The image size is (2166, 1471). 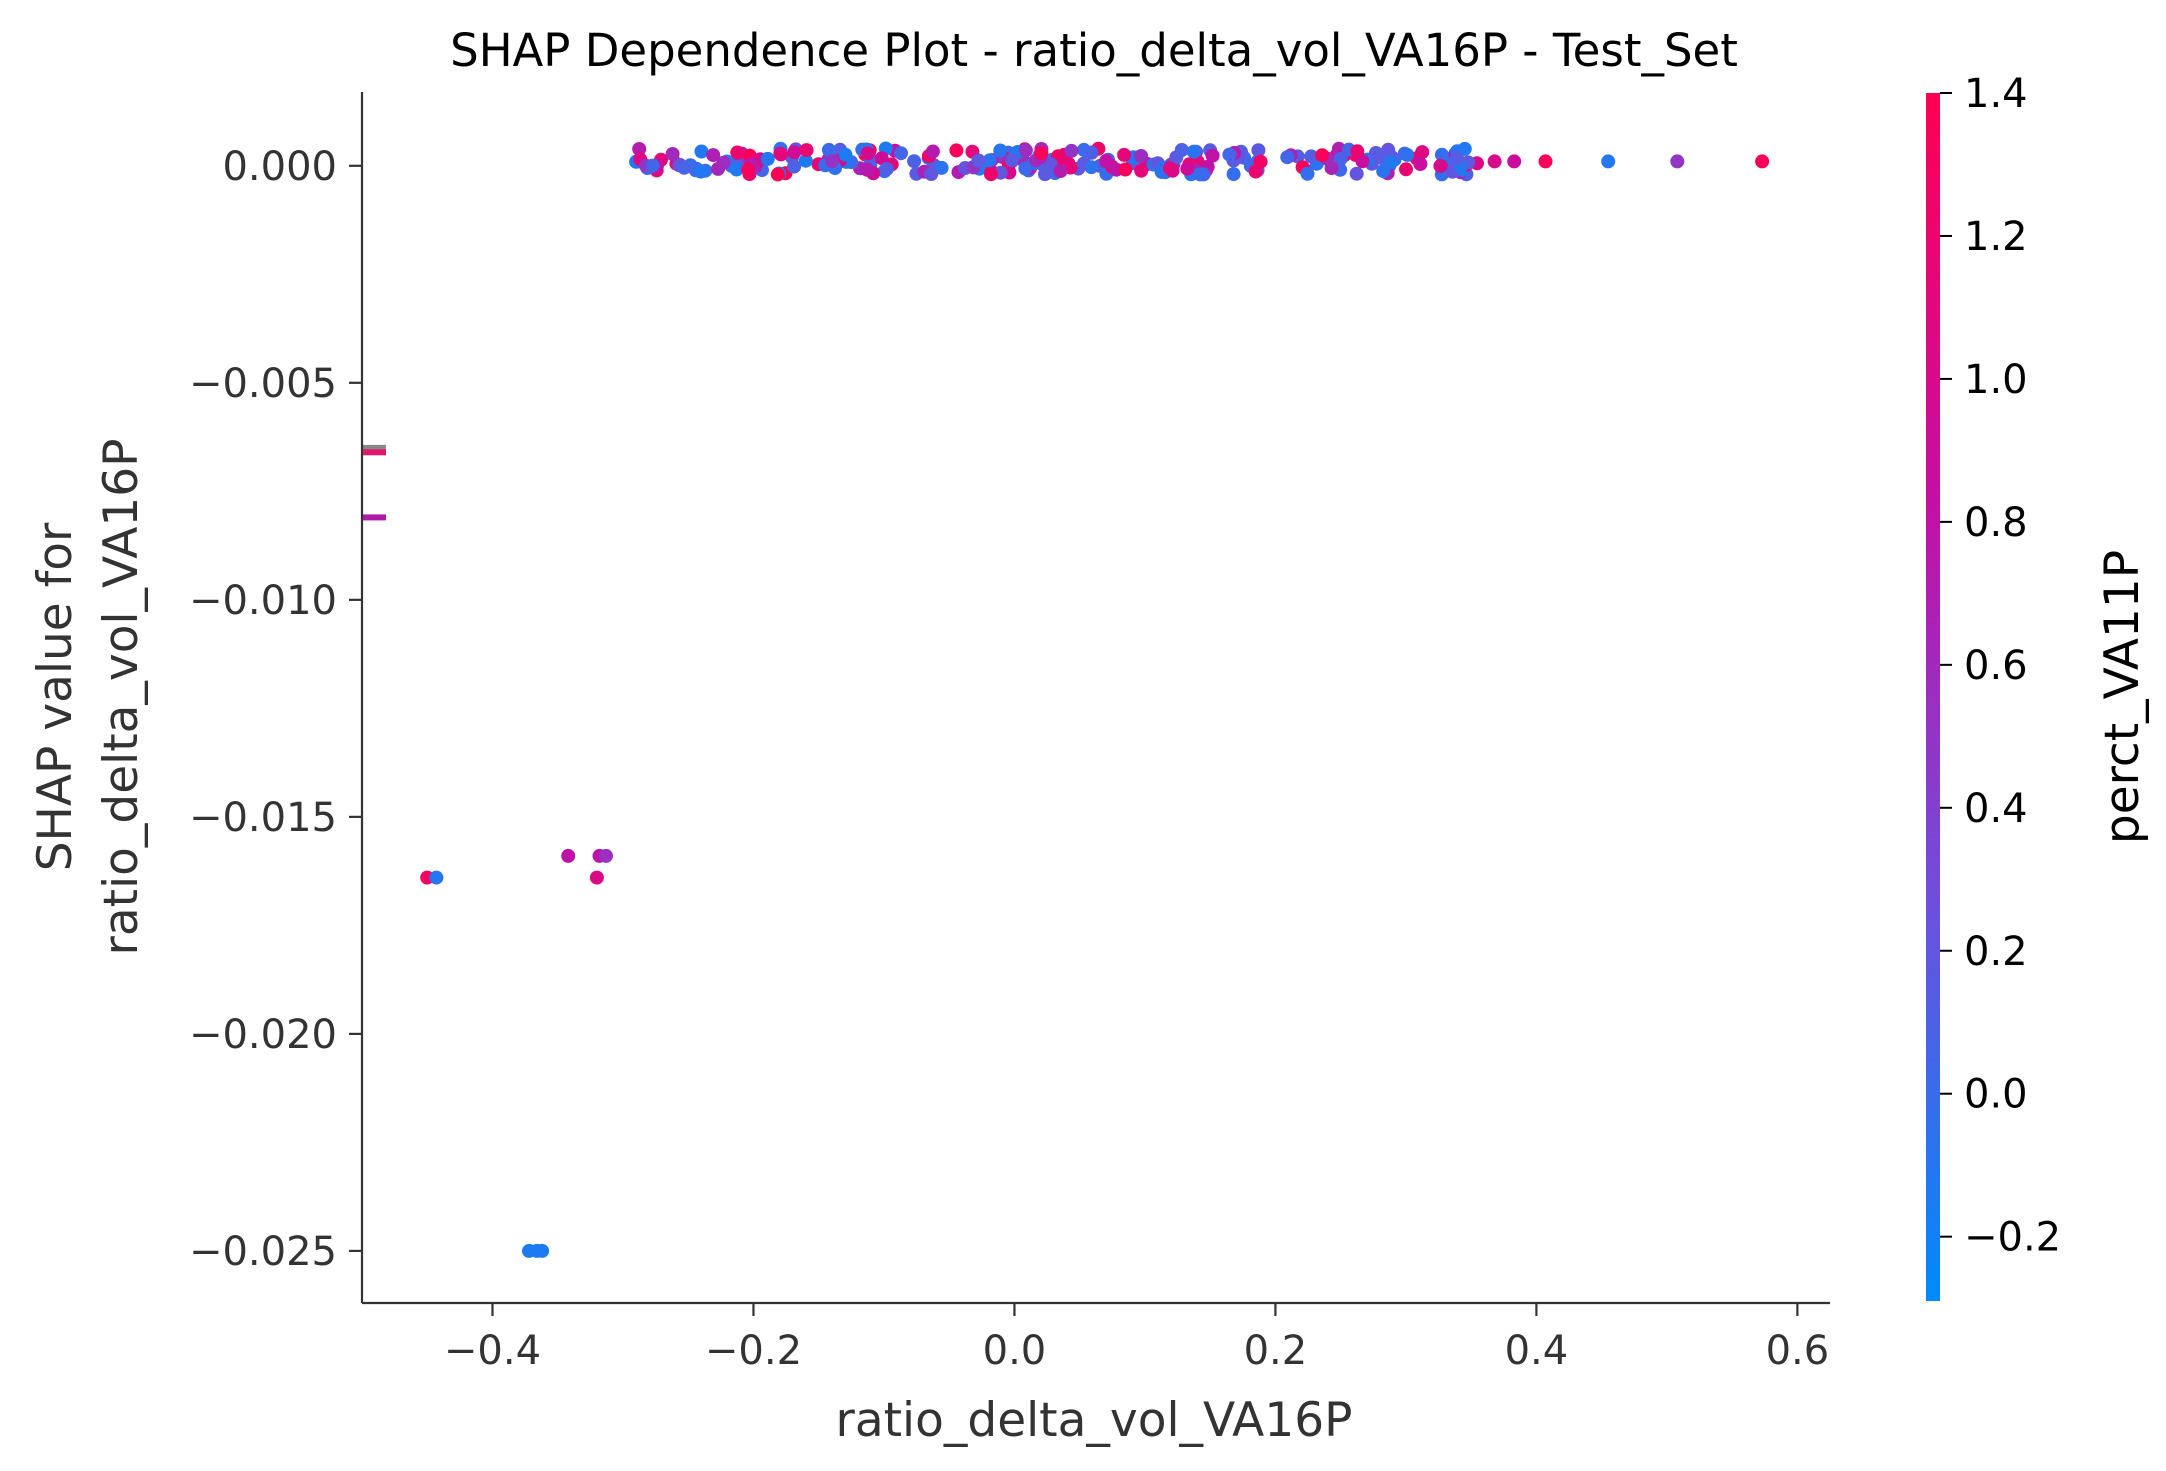 I want to click on colorbar-tick-label: 1.2, so click(x=1996, y=237).